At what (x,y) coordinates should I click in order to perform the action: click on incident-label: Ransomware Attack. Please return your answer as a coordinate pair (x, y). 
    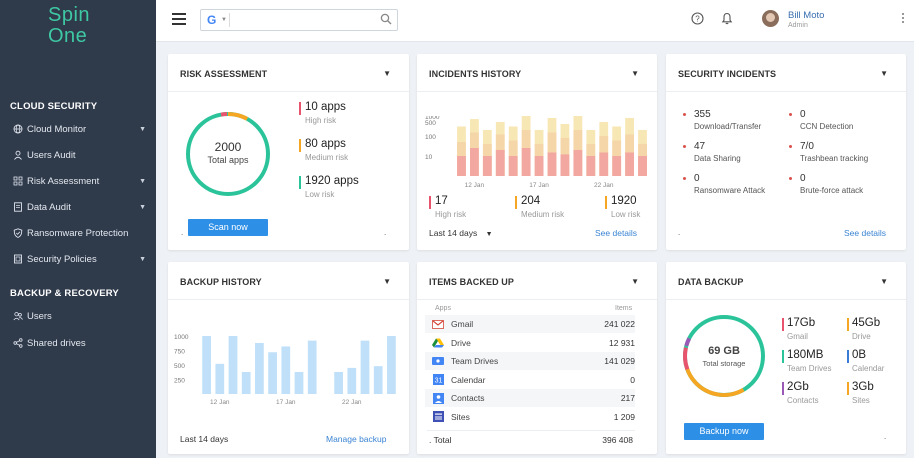
    Looking at the image, I should click on (730, 190).